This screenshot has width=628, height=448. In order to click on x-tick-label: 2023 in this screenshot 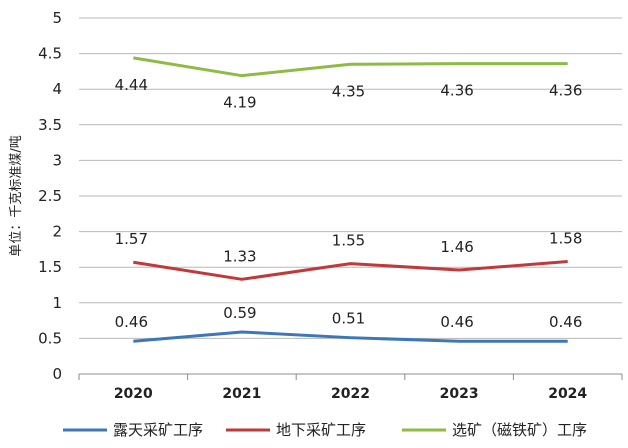, I will do `click(459, 394)`.